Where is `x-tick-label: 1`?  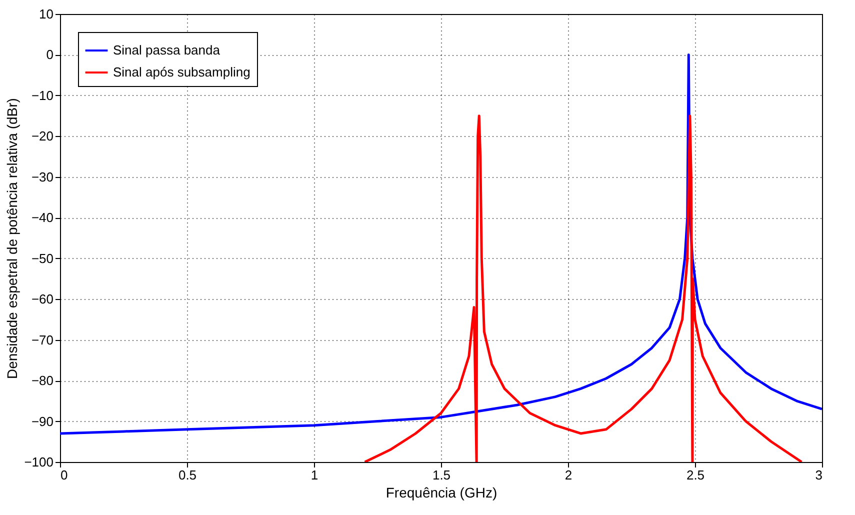
x-tick-label: 1 is located at coordinates (314, 475).